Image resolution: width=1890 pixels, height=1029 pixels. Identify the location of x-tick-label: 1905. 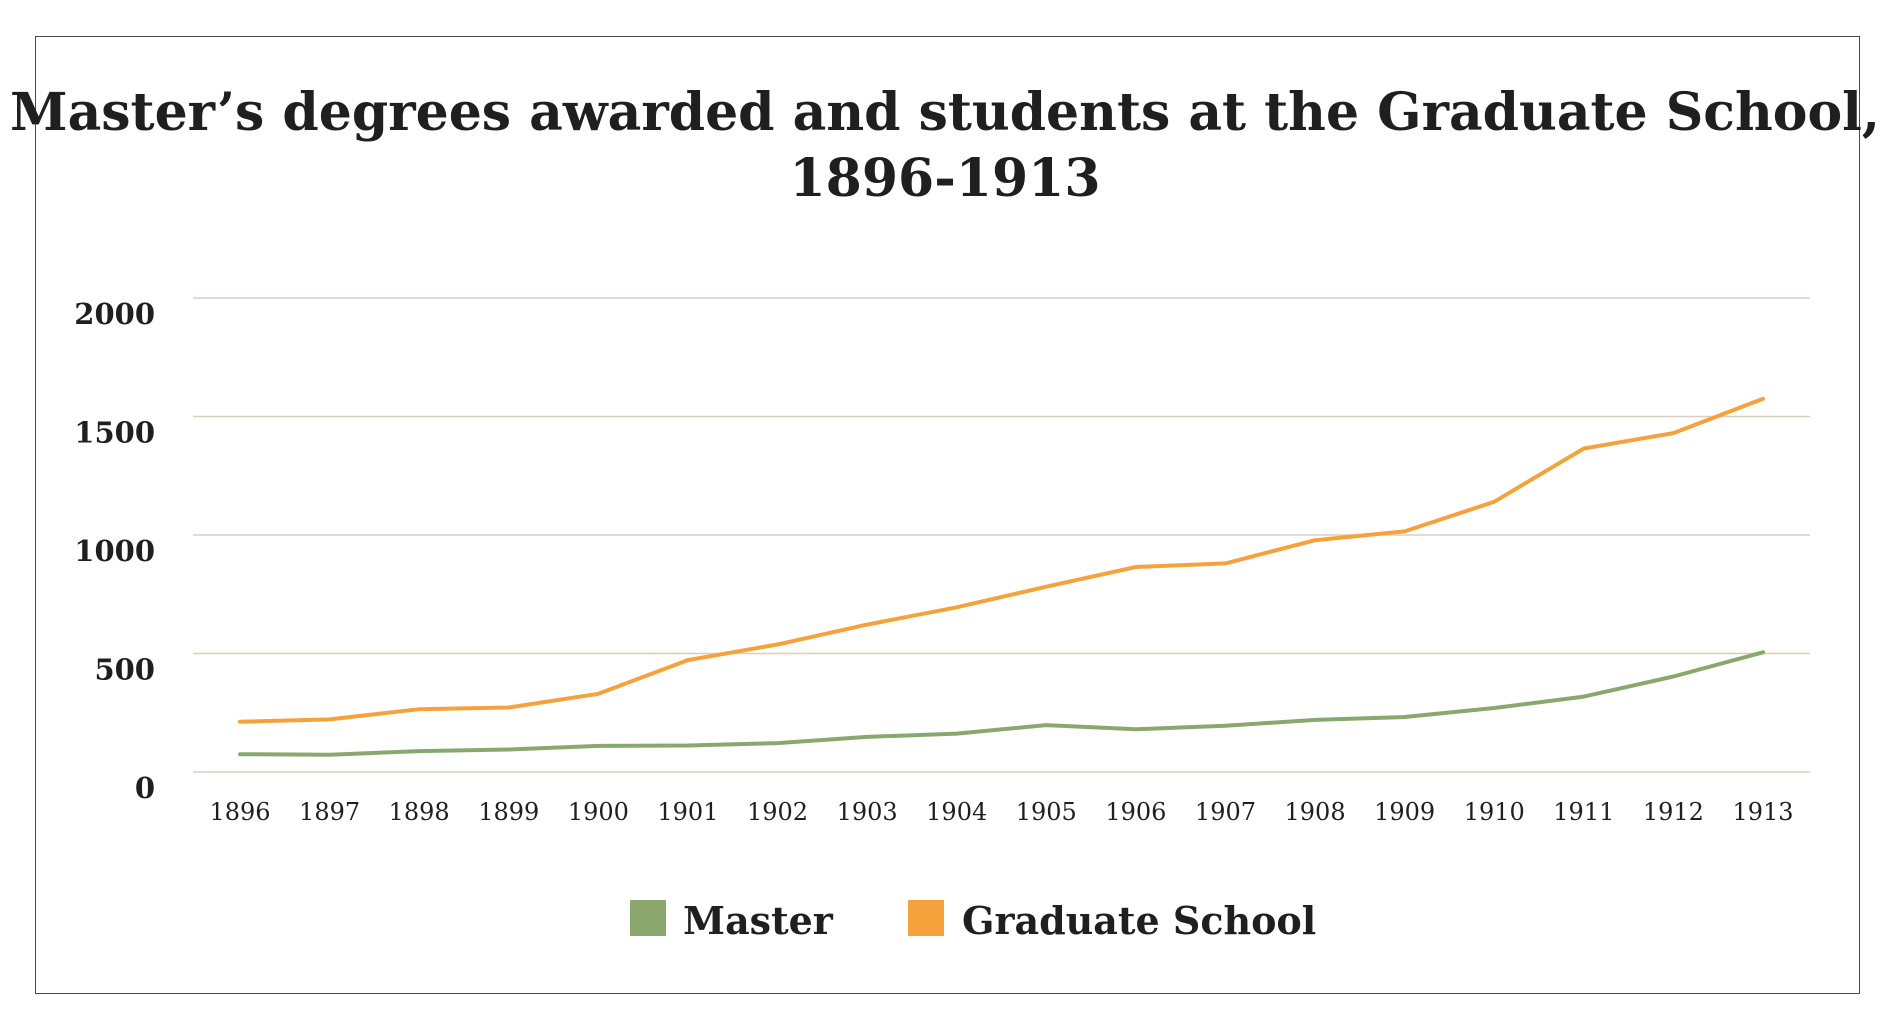
(1046, 812).